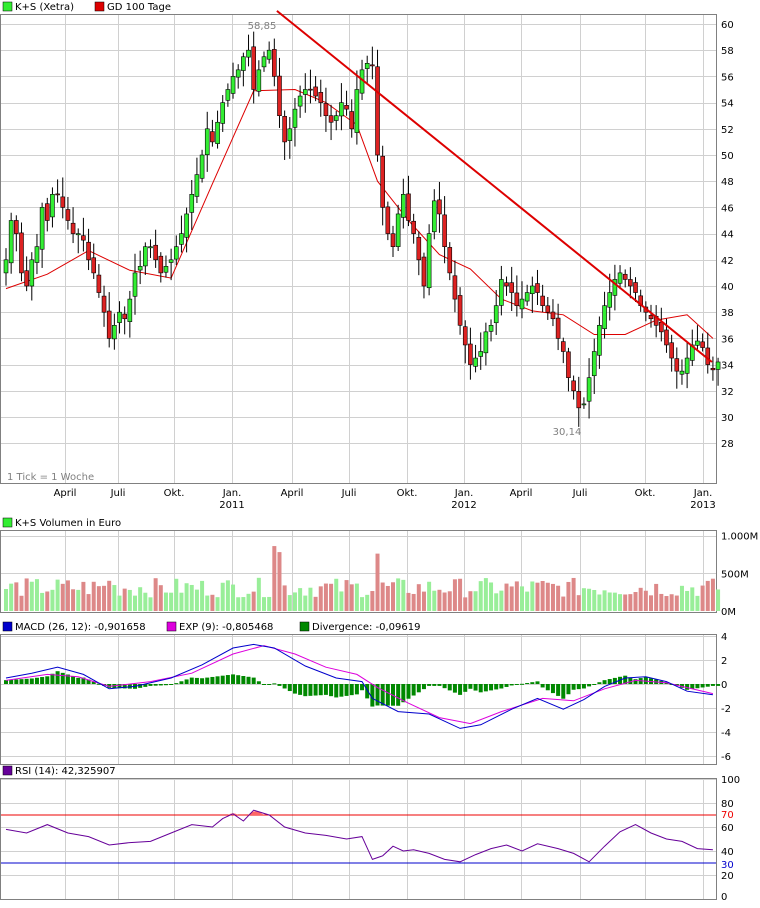  What do you see at coordinates (735, 574) in the screenshot?
I see `y-tick-label: 500M` at bounding box center [735, 574].